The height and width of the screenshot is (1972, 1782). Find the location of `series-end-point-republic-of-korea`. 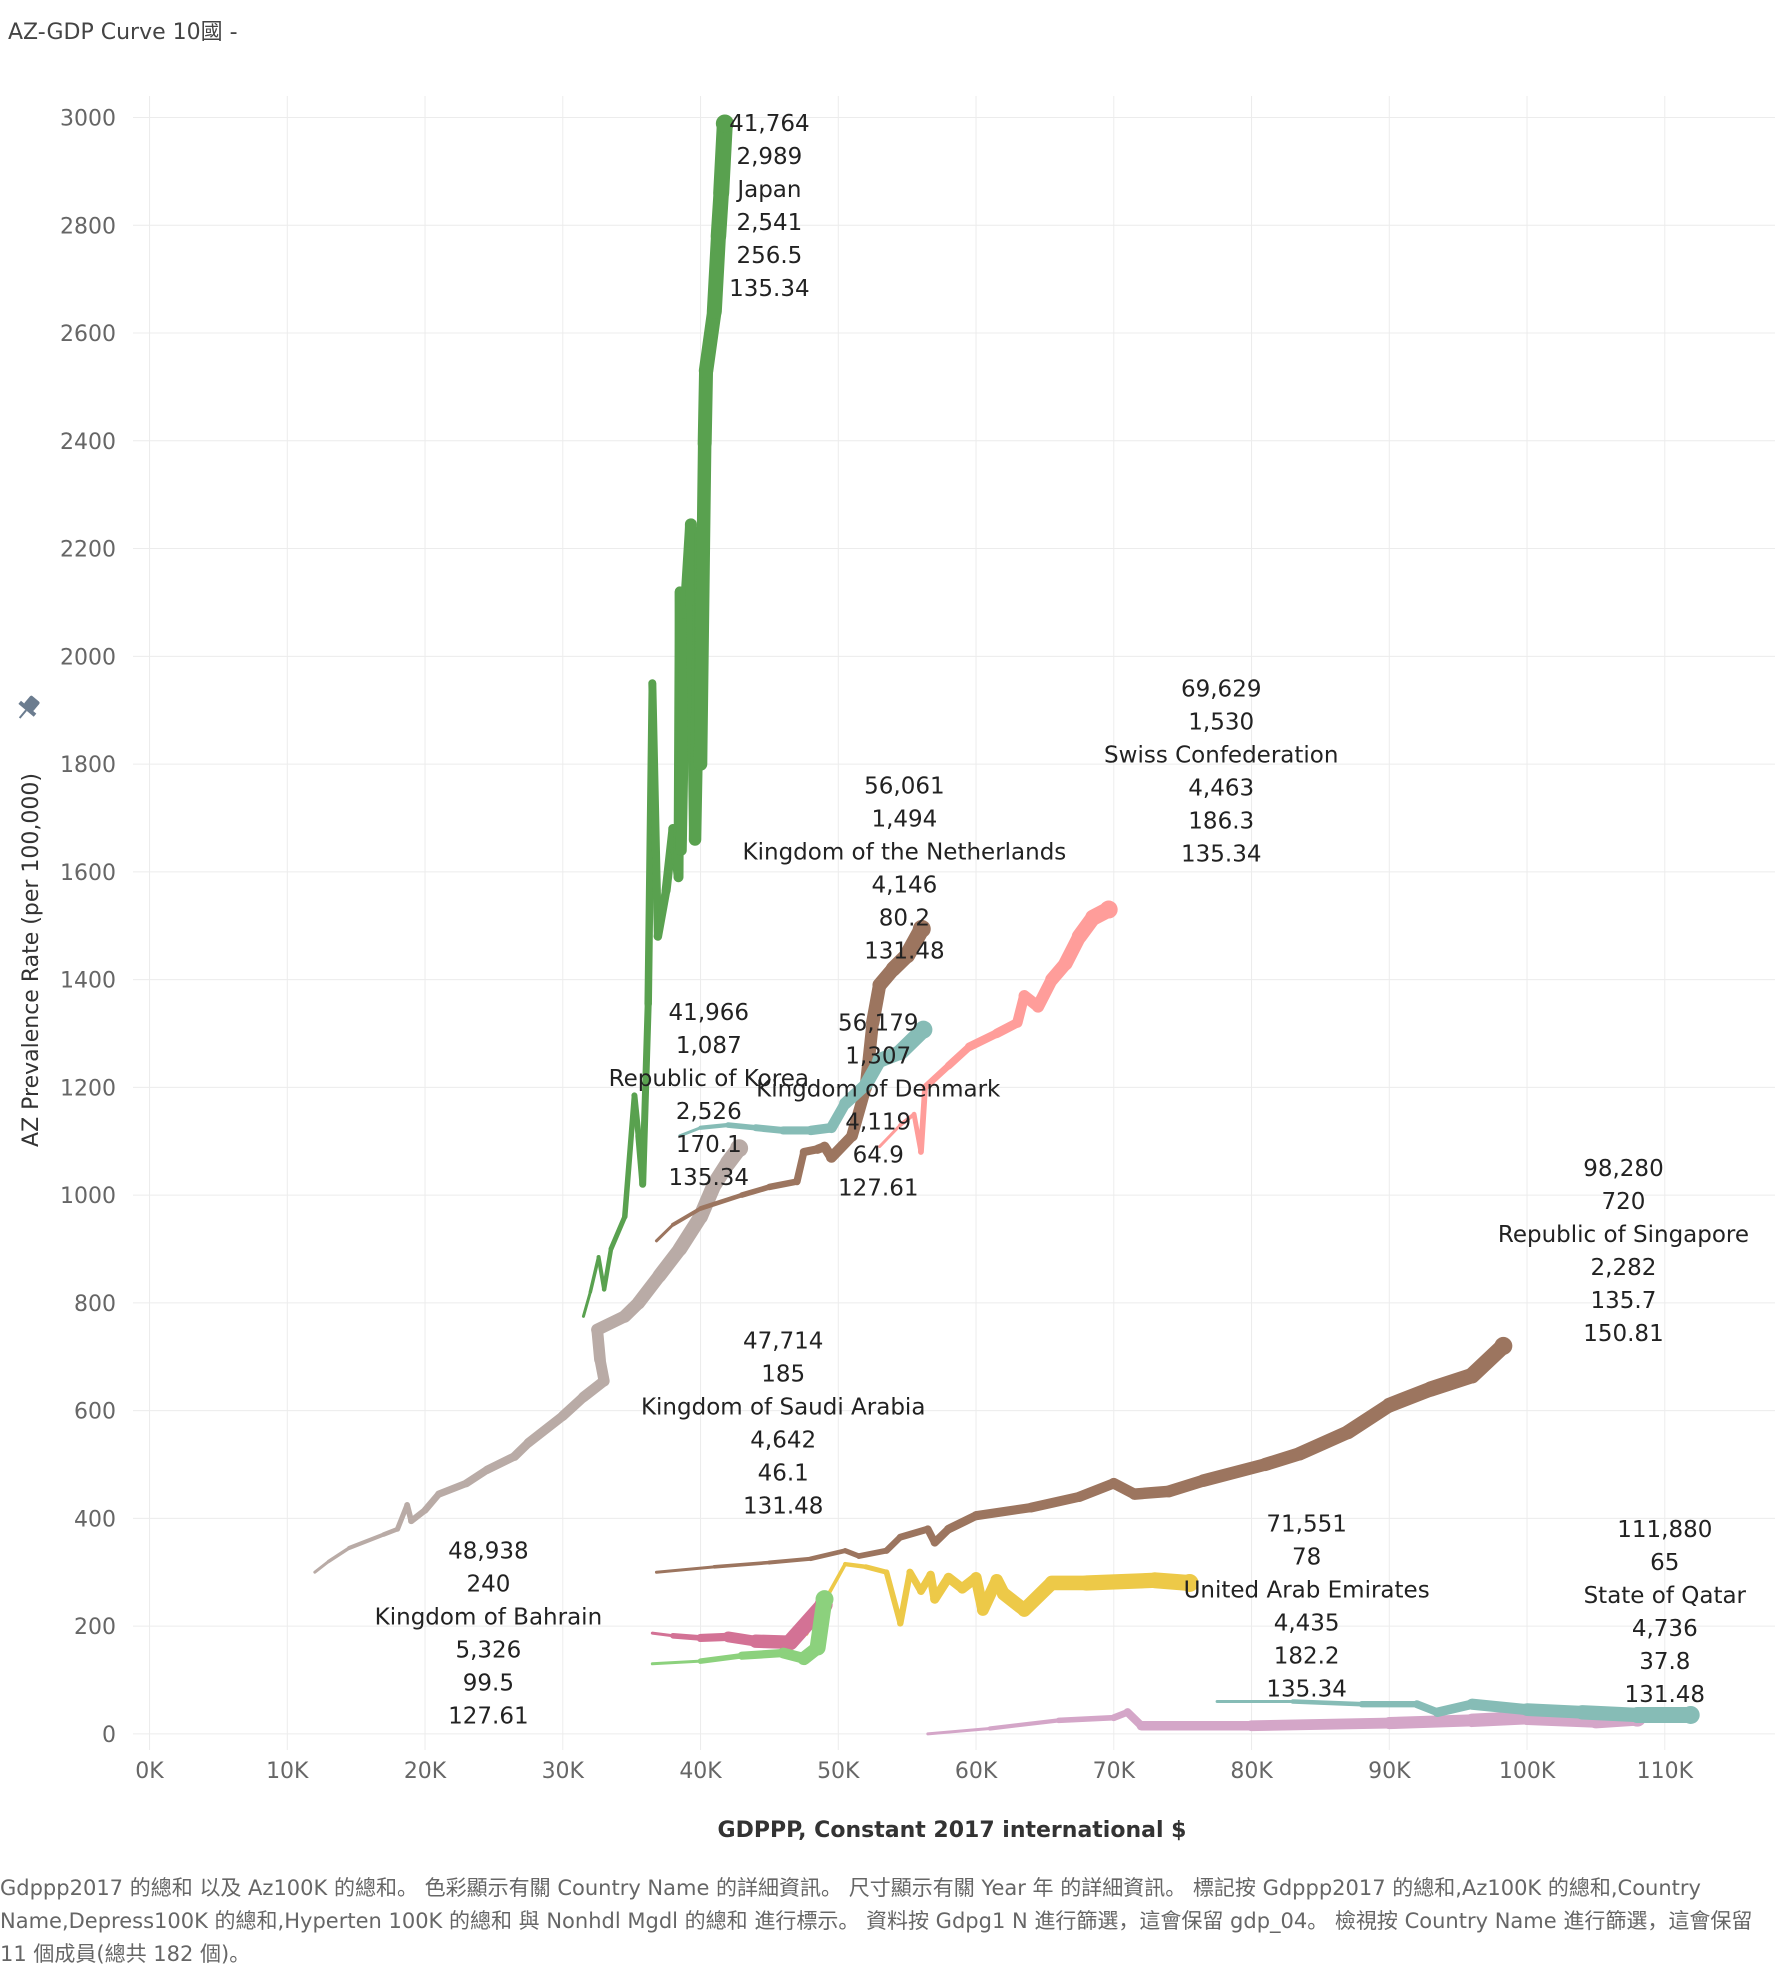

series-end-point-republic-of-korea is located at coordinates (739, 1148).